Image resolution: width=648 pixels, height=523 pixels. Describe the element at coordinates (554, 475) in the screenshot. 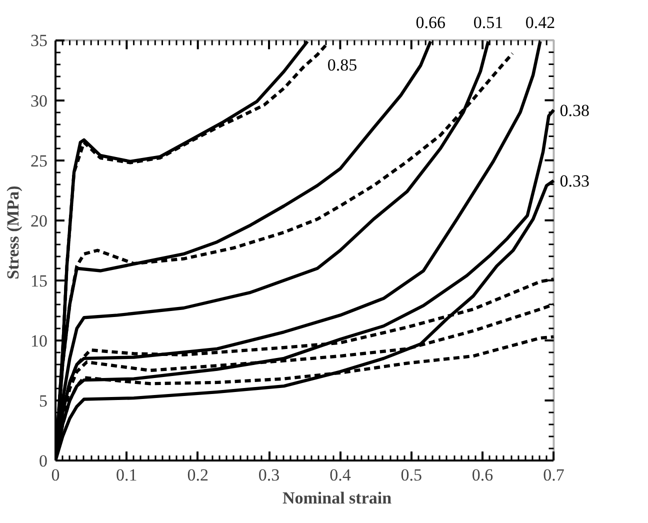

I see `x-tick-label: 0.7` at that location.